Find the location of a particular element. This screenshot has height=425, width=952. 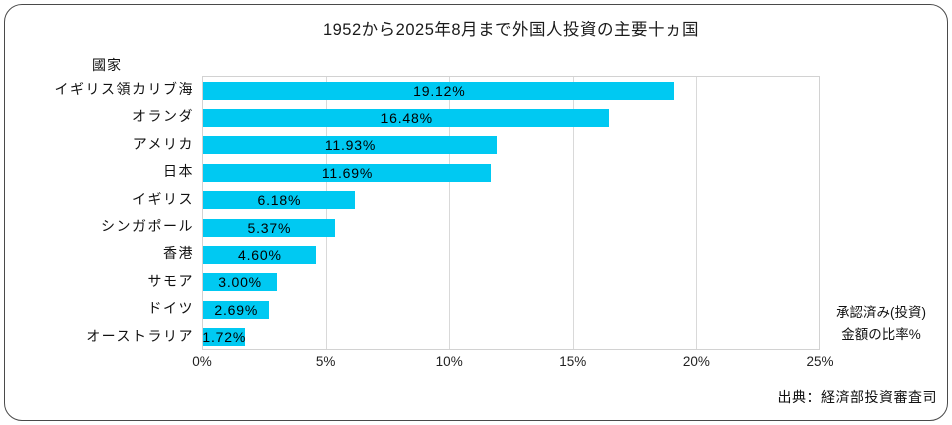

x-axis-ticks: 0% 5% 10% 15% 20% 25% is located at coordinates (512, 364).